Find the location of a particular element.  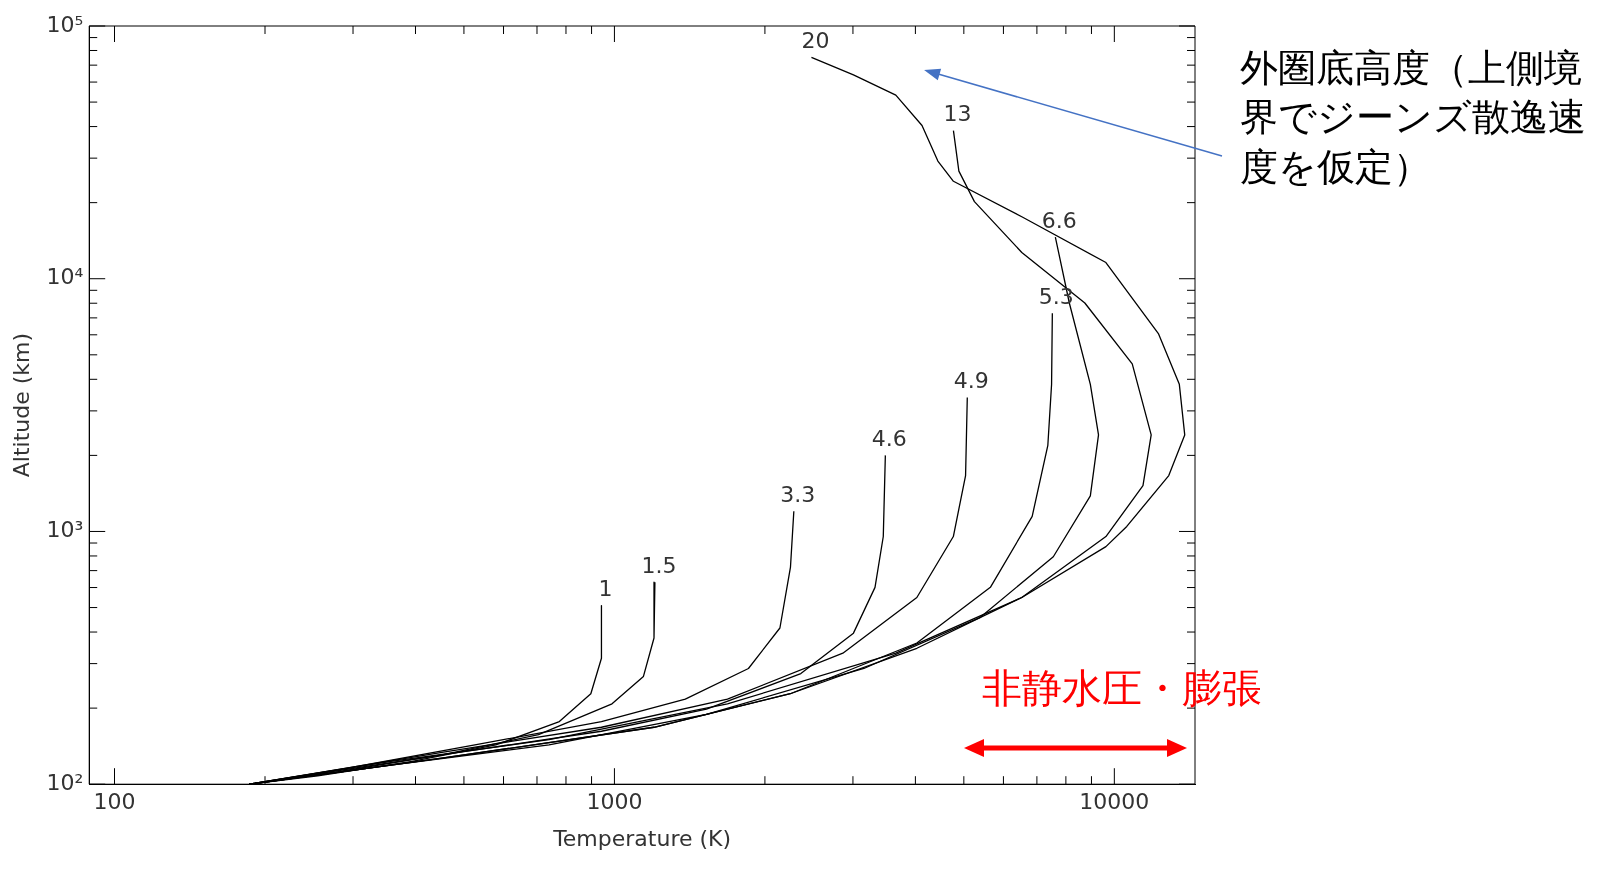

y-tick-label: 10⁵ is located at coordinates (65, 24).